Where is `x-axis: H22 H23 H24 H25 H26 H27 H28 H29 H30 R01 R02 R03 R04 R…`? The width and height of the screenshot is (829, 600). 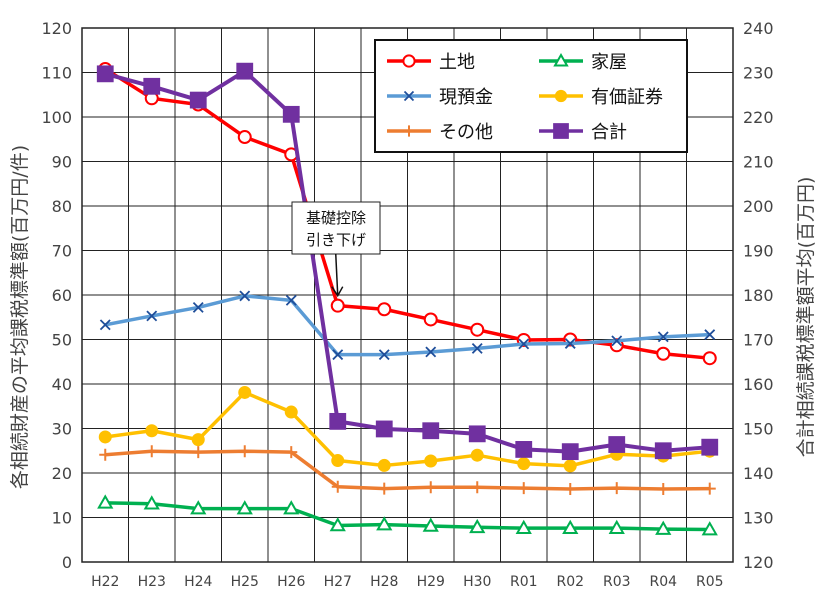 x-axis: H22 H23 H24 H25 H26 H27 H28 H29 H30 R01 R02 R03 R04 R… is located at coordinates (407, 582).